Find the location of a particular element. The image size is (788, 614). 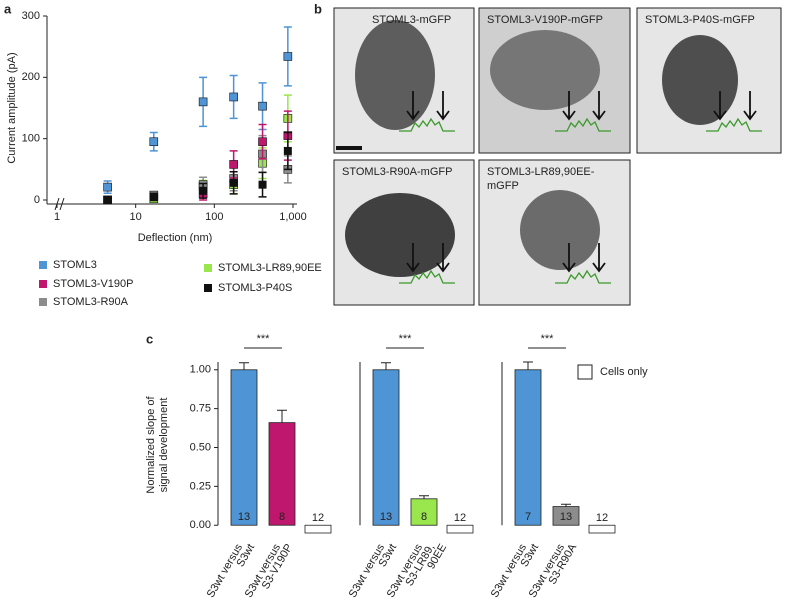

legend-label: STOML3-P40S is located at coordinates (255, 288).